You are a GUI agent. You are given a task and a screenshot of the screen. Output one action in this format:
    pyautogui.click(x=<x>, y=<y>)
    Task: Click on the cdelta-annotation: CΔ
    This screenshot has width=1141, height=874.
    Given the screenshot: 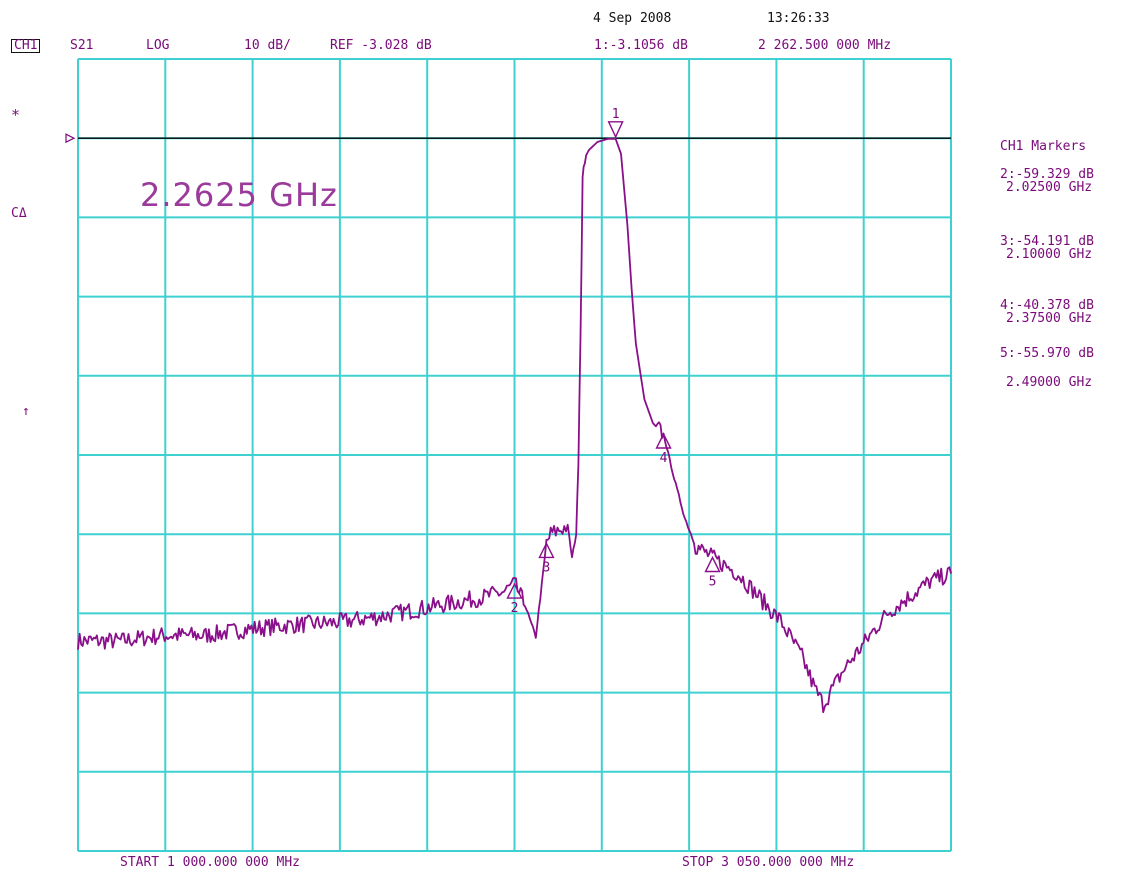 What is the action you would take?
    pyautogui.click(x=19, y=213)
    